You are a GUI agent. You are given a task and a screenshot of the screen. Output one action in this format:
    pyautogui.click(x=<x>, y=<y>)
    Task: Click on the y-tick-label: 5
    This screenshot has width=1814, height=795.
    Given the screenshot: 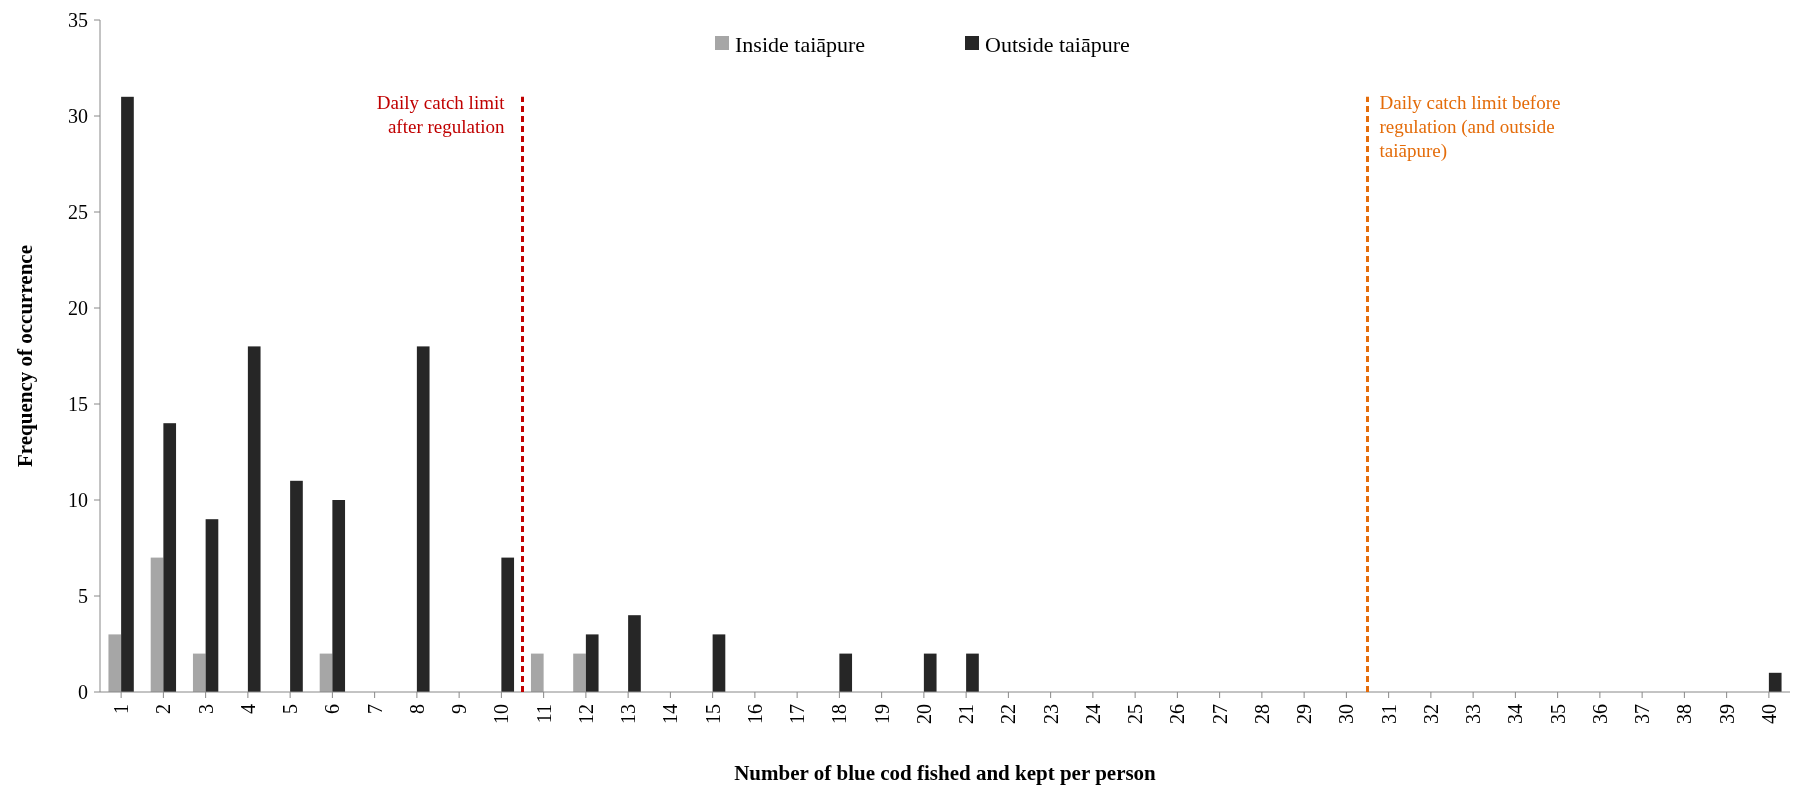 What is the action you would take?
    pyautogui.click(x=83, y=596)
    